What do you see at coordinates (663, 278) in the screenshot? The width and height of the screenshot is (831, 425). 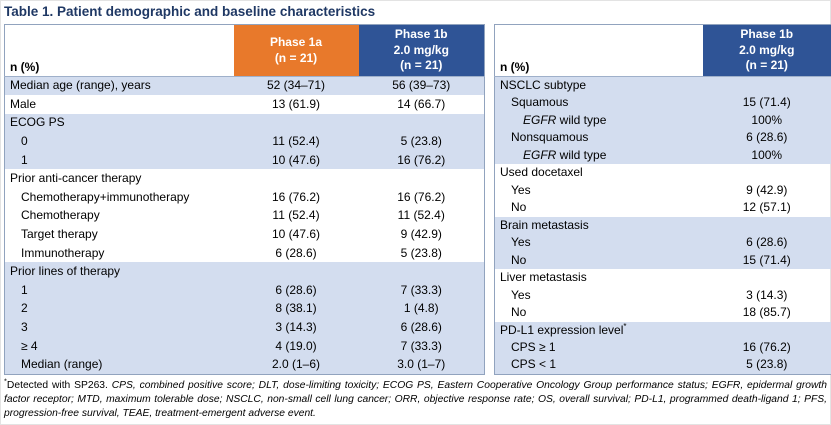 I see `table-row: Liver metastasis` at bounding box center [663, 278].